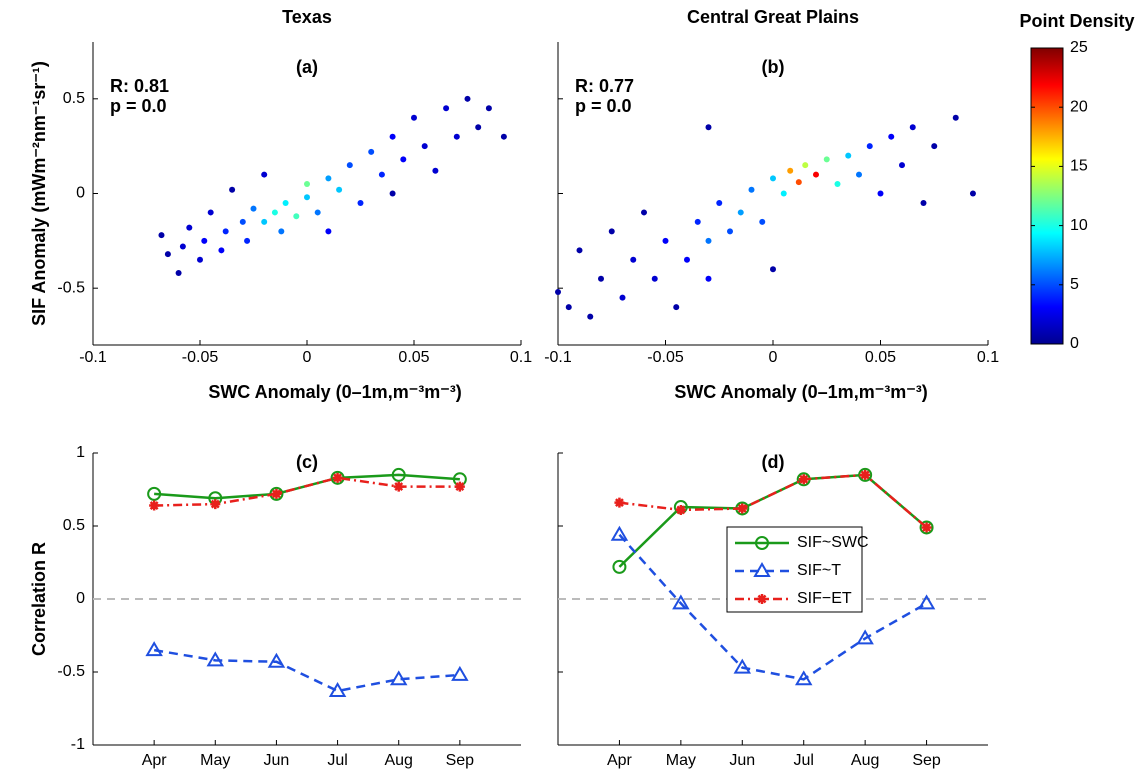 The height and width of the screenshot is (775, 1148). What do you see at coordinates (80, 193) in the screenshot?
I see `y-tick-label: 0` at bounding box center [80, 193].